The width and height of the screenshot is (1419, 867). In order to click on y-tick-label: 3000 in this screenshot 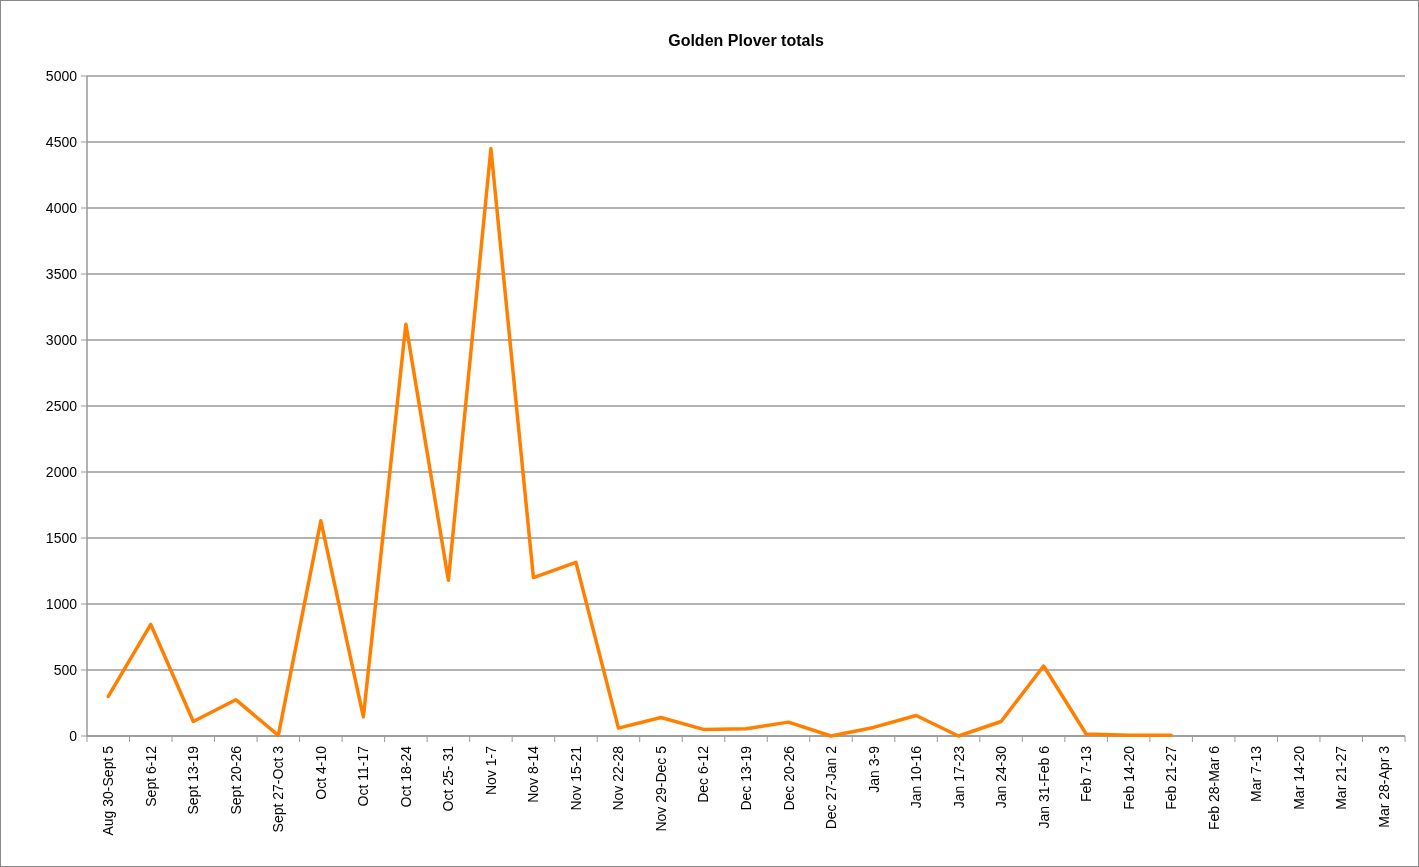, I will do `click(61, 339)`.